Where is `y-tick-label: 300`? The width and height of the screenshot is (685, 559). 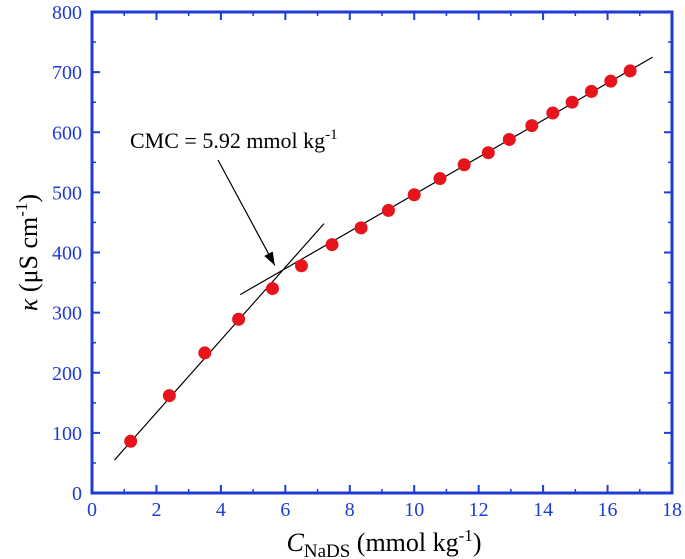 y-tick-label: 300 is located at coordinates (67, 314).